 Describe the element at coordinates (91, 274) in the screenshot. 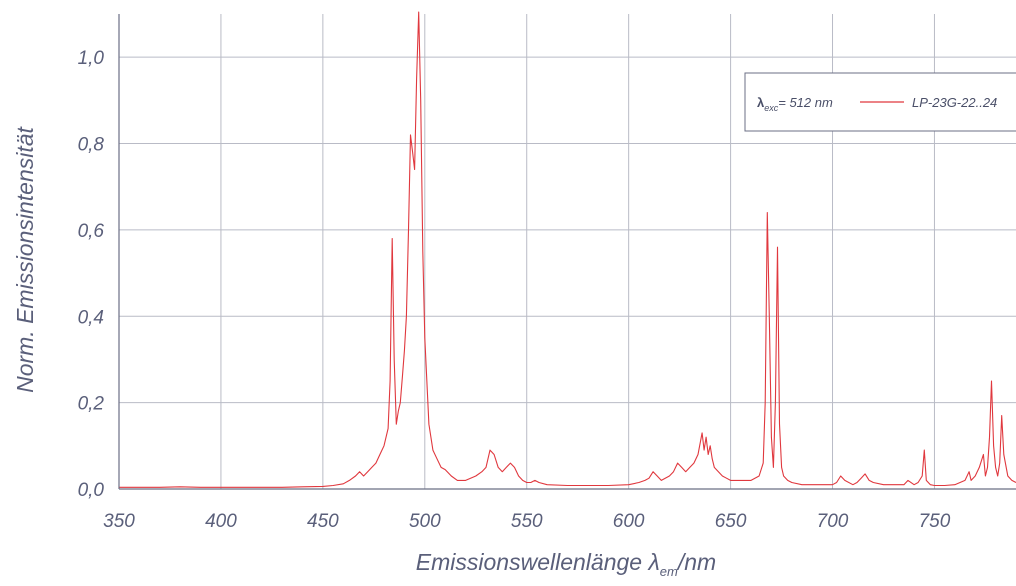

I see `y-tick-labels: 0,0 0,2 0,4 0,6 0,8 1,0` at that location.